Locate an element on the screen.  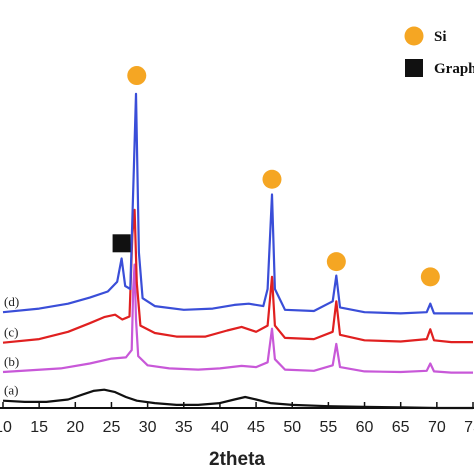
x-tick-label: 55 is located at coordinates (328, 427).